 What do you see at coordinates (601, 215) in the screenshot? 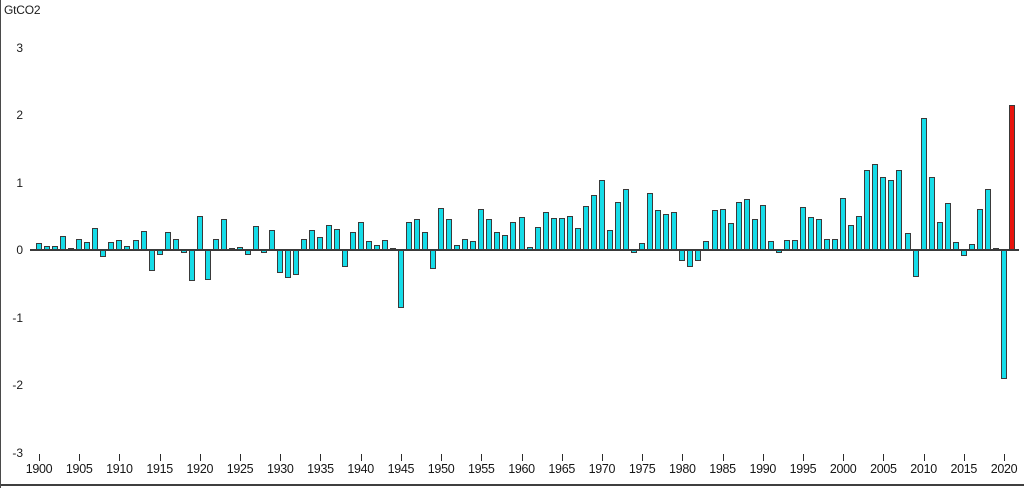
I see `bar-1970` at bounding box center [601, 215].